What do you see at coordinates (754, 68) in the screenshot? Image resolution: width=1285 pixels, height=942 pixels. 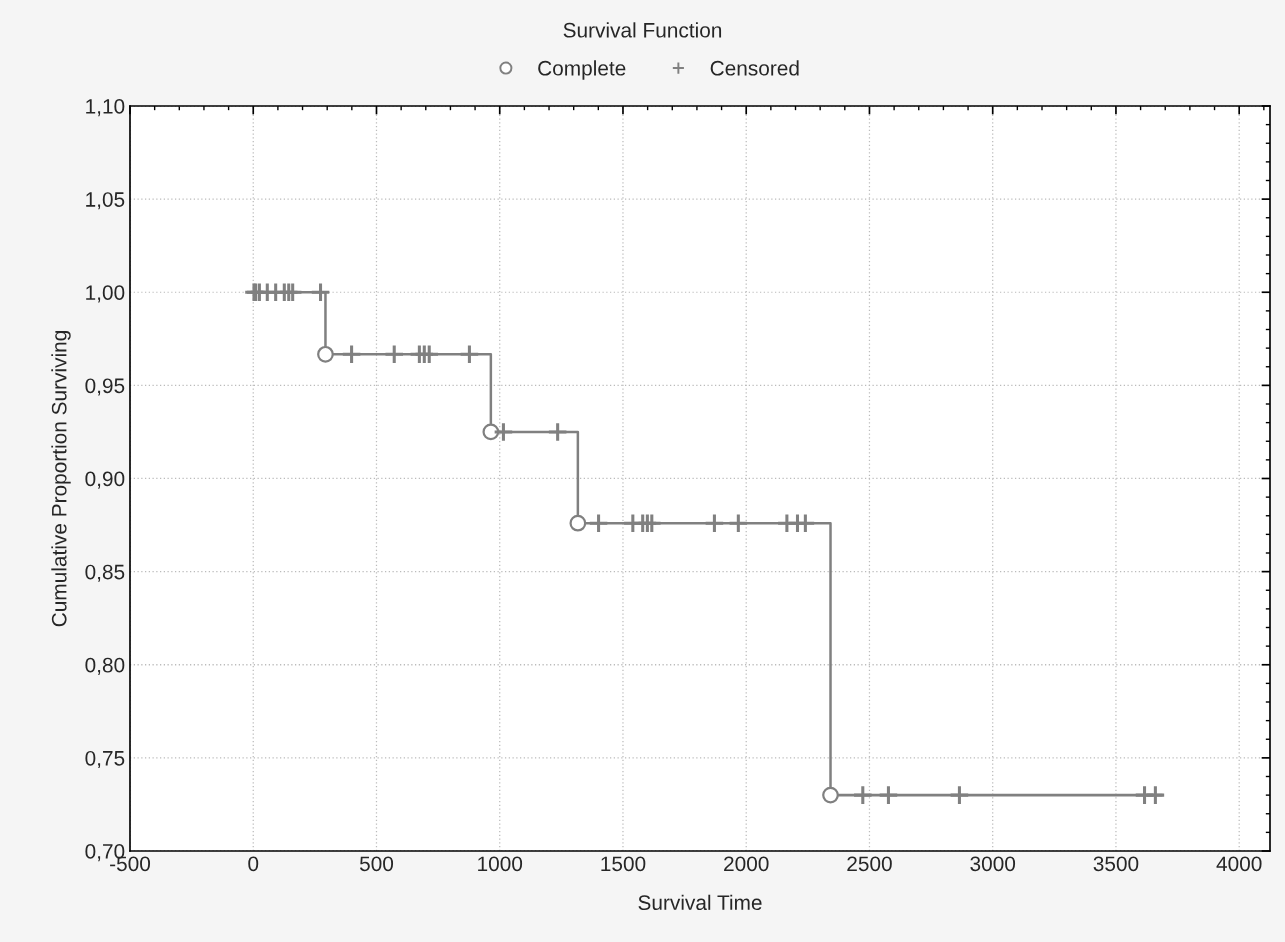 I see `legend-label: Censored` at bounding box center [754, 68].